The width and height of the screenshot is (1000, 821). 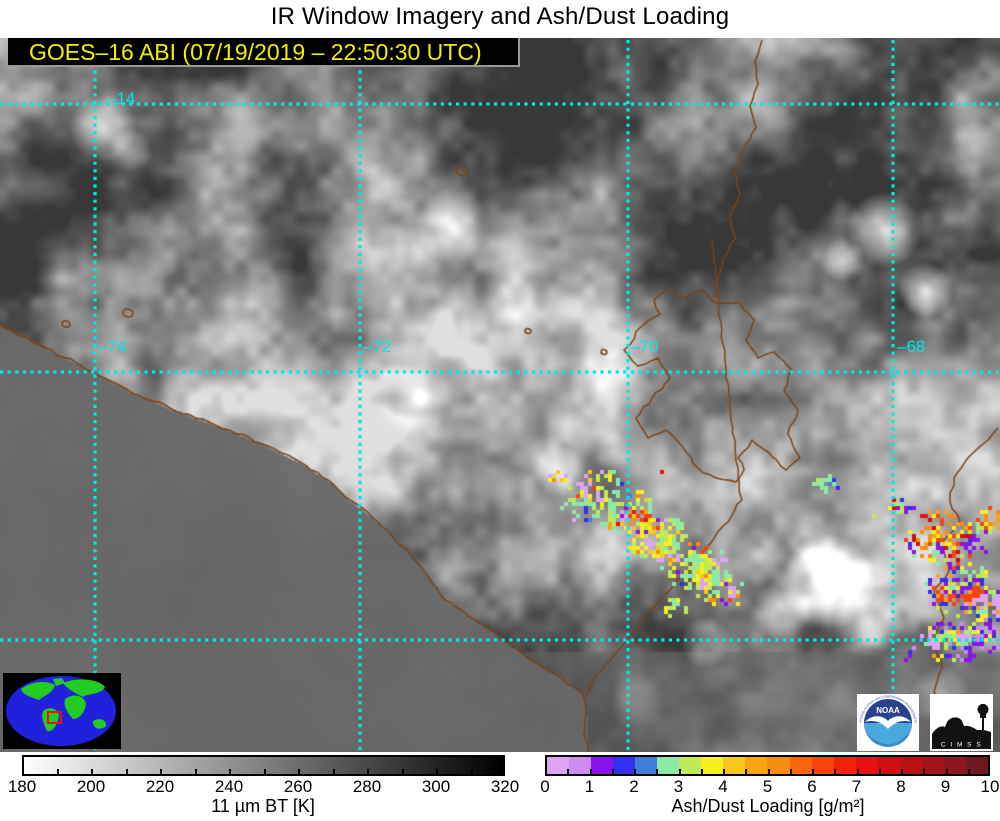 I want to click on bt-colorbar-label: 320, so click(x=505, y=786).